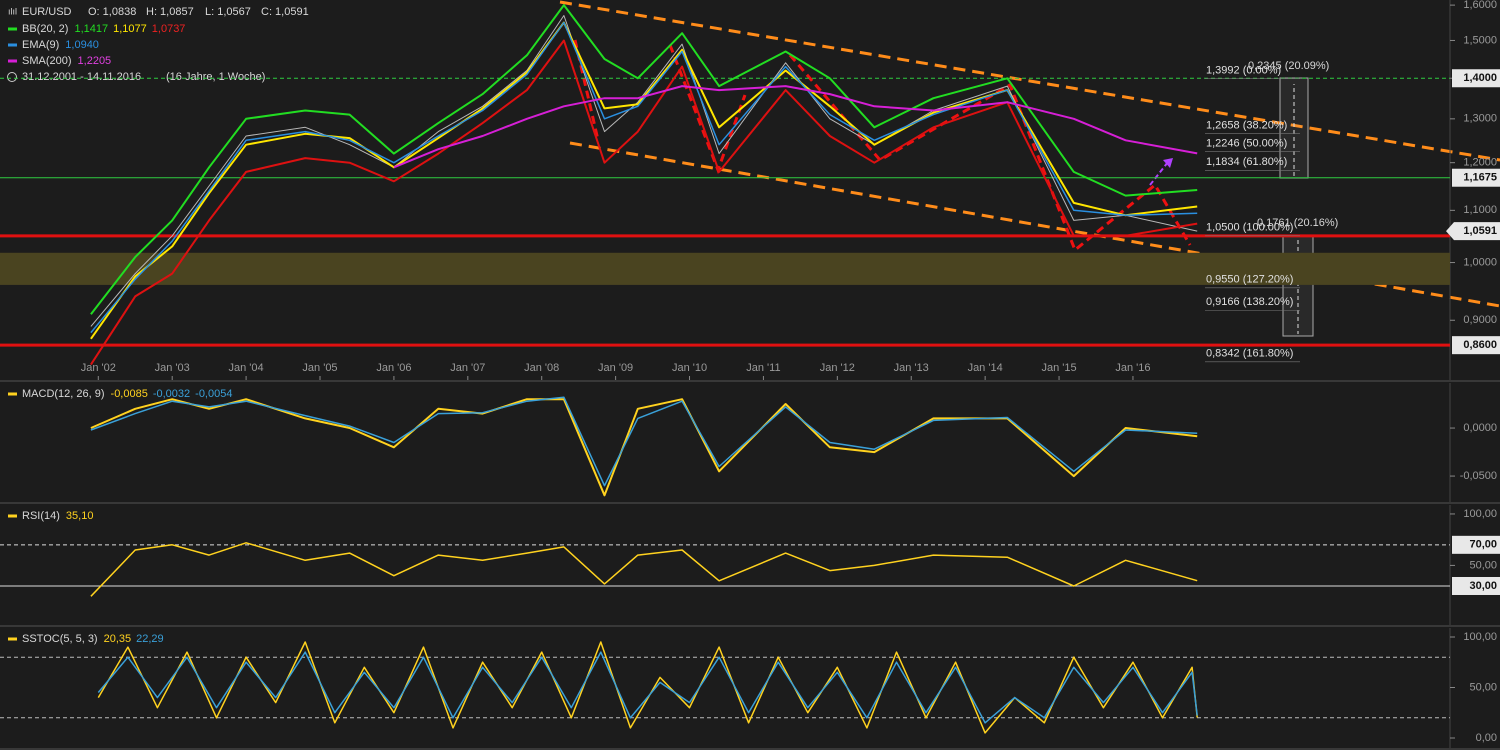 The width and height of the screenshot is (1500, 750). What do you see at coordinates (112, 12) in the screenshot?
I see `open: O: 1,0838` at bounding box center [112, 12].